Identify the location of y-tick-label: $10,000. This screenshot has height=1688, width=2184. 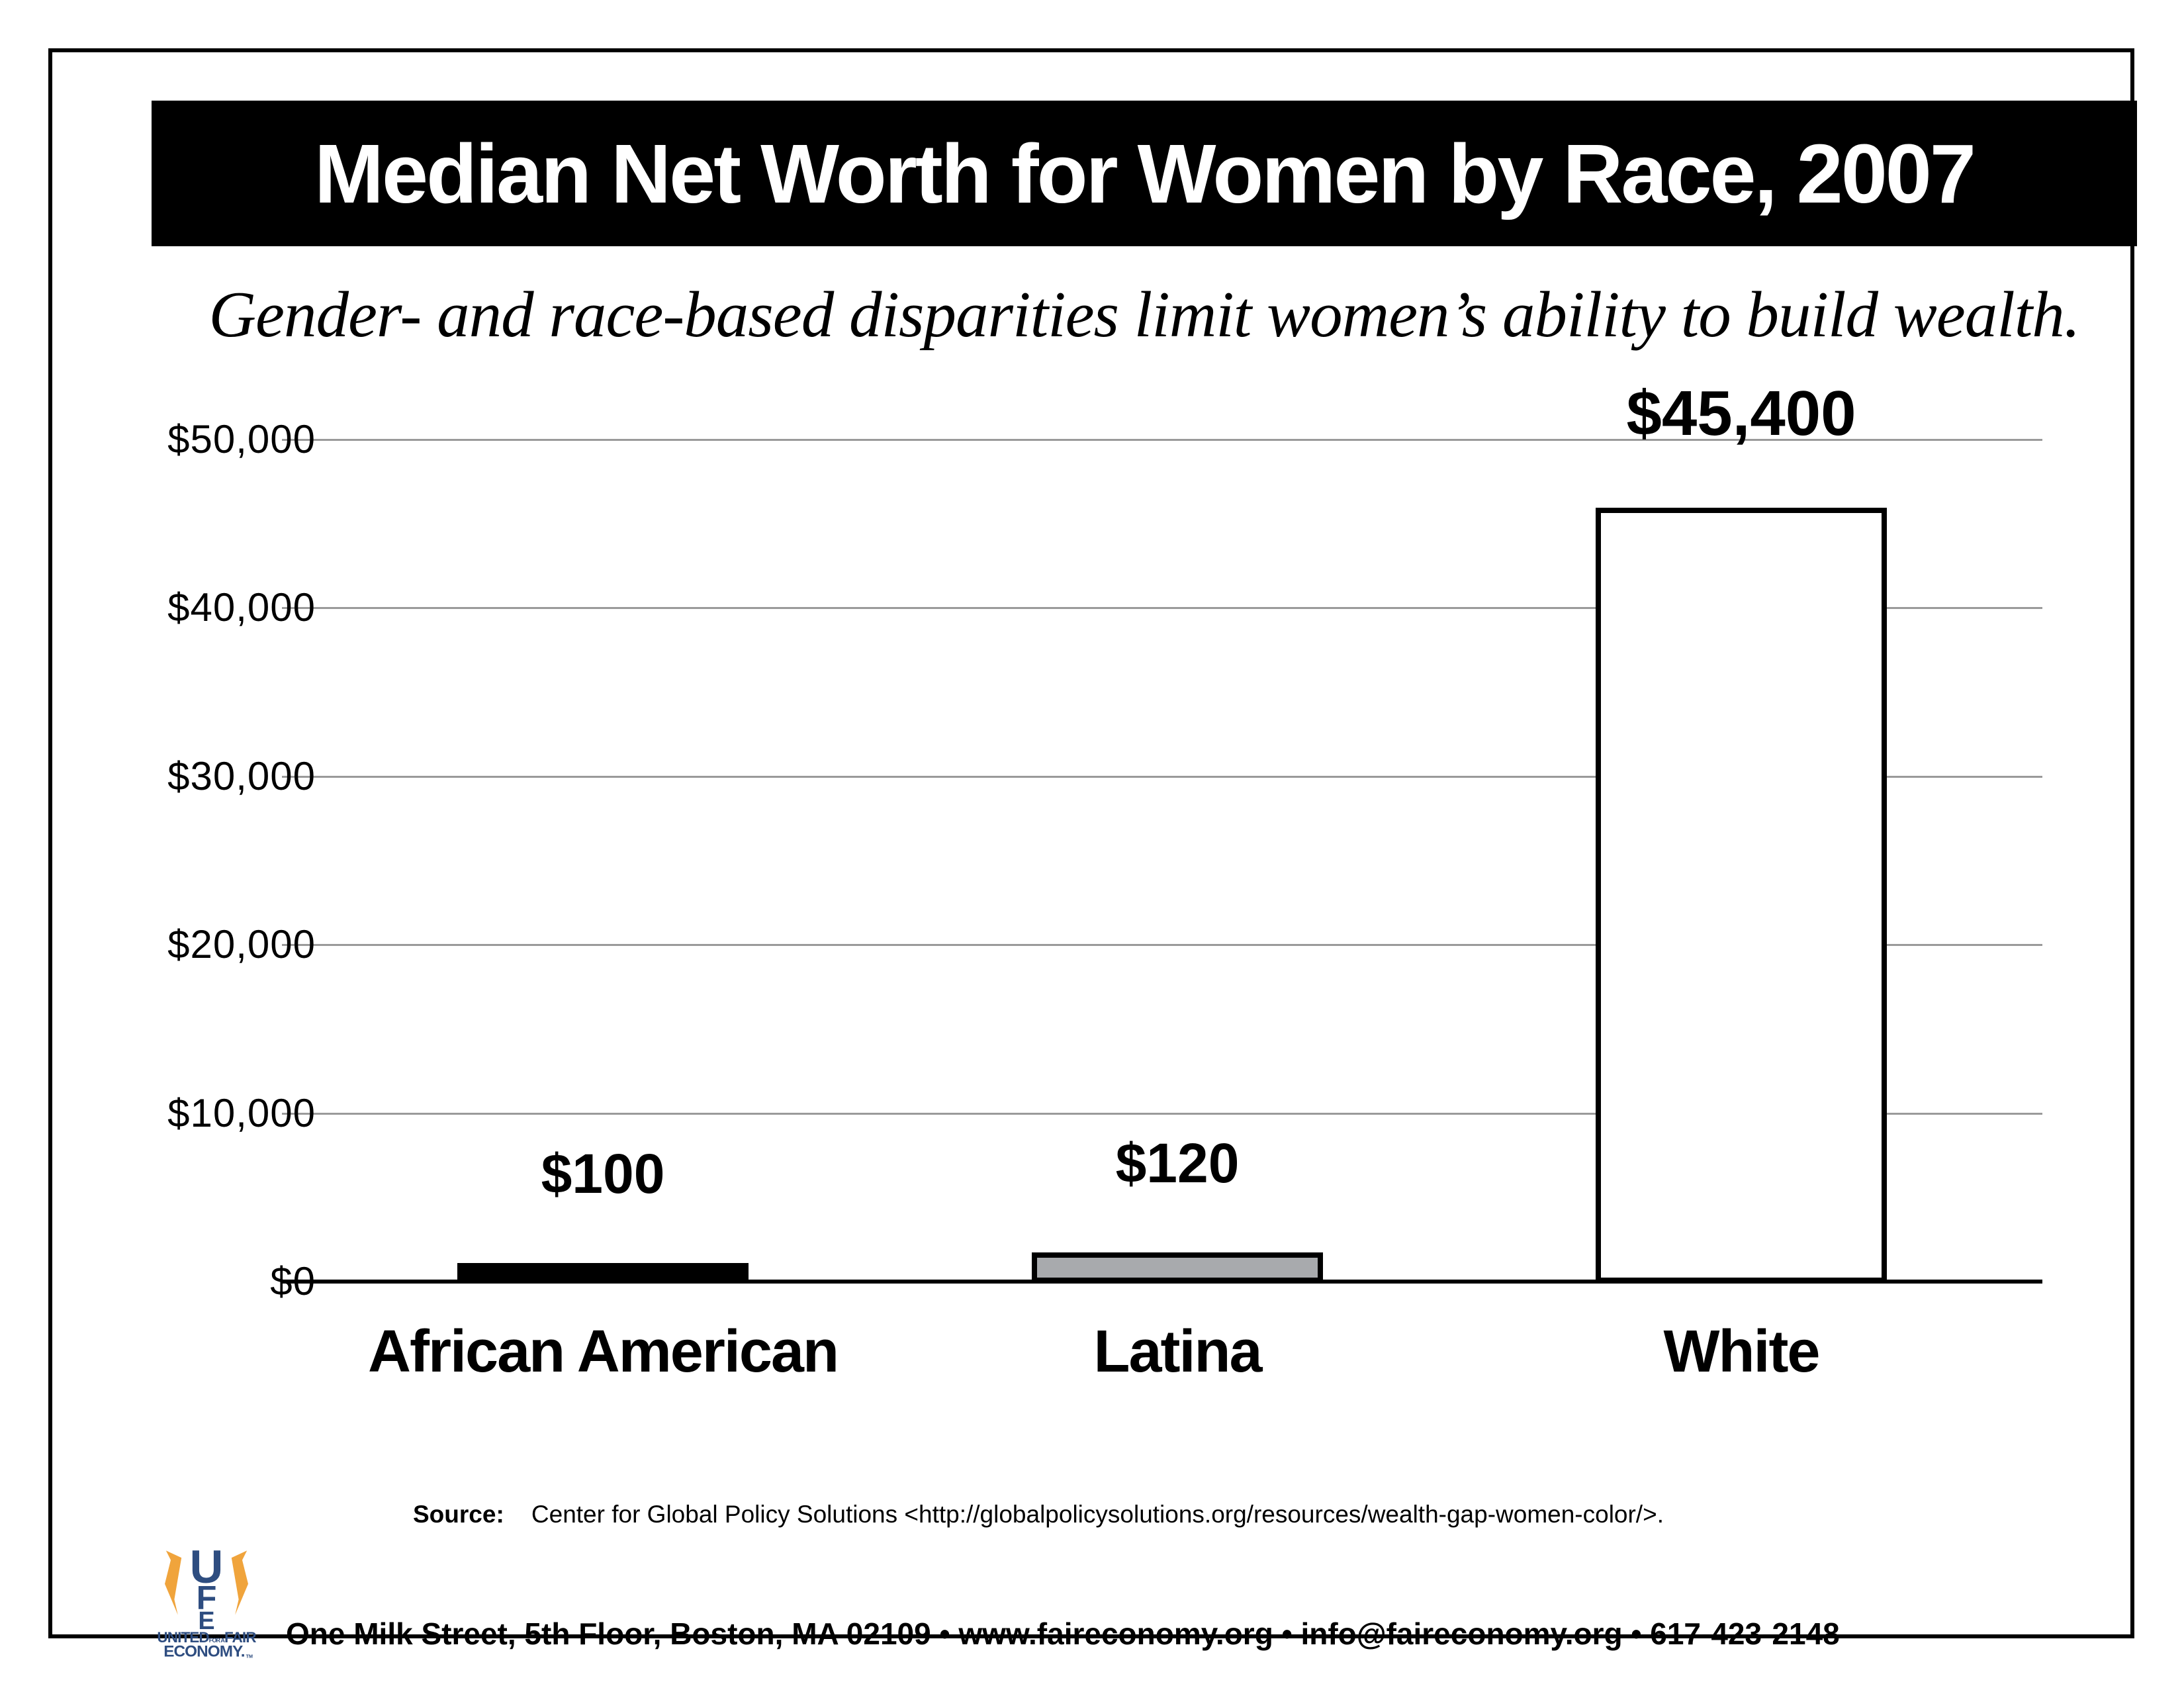
(241, 1112).